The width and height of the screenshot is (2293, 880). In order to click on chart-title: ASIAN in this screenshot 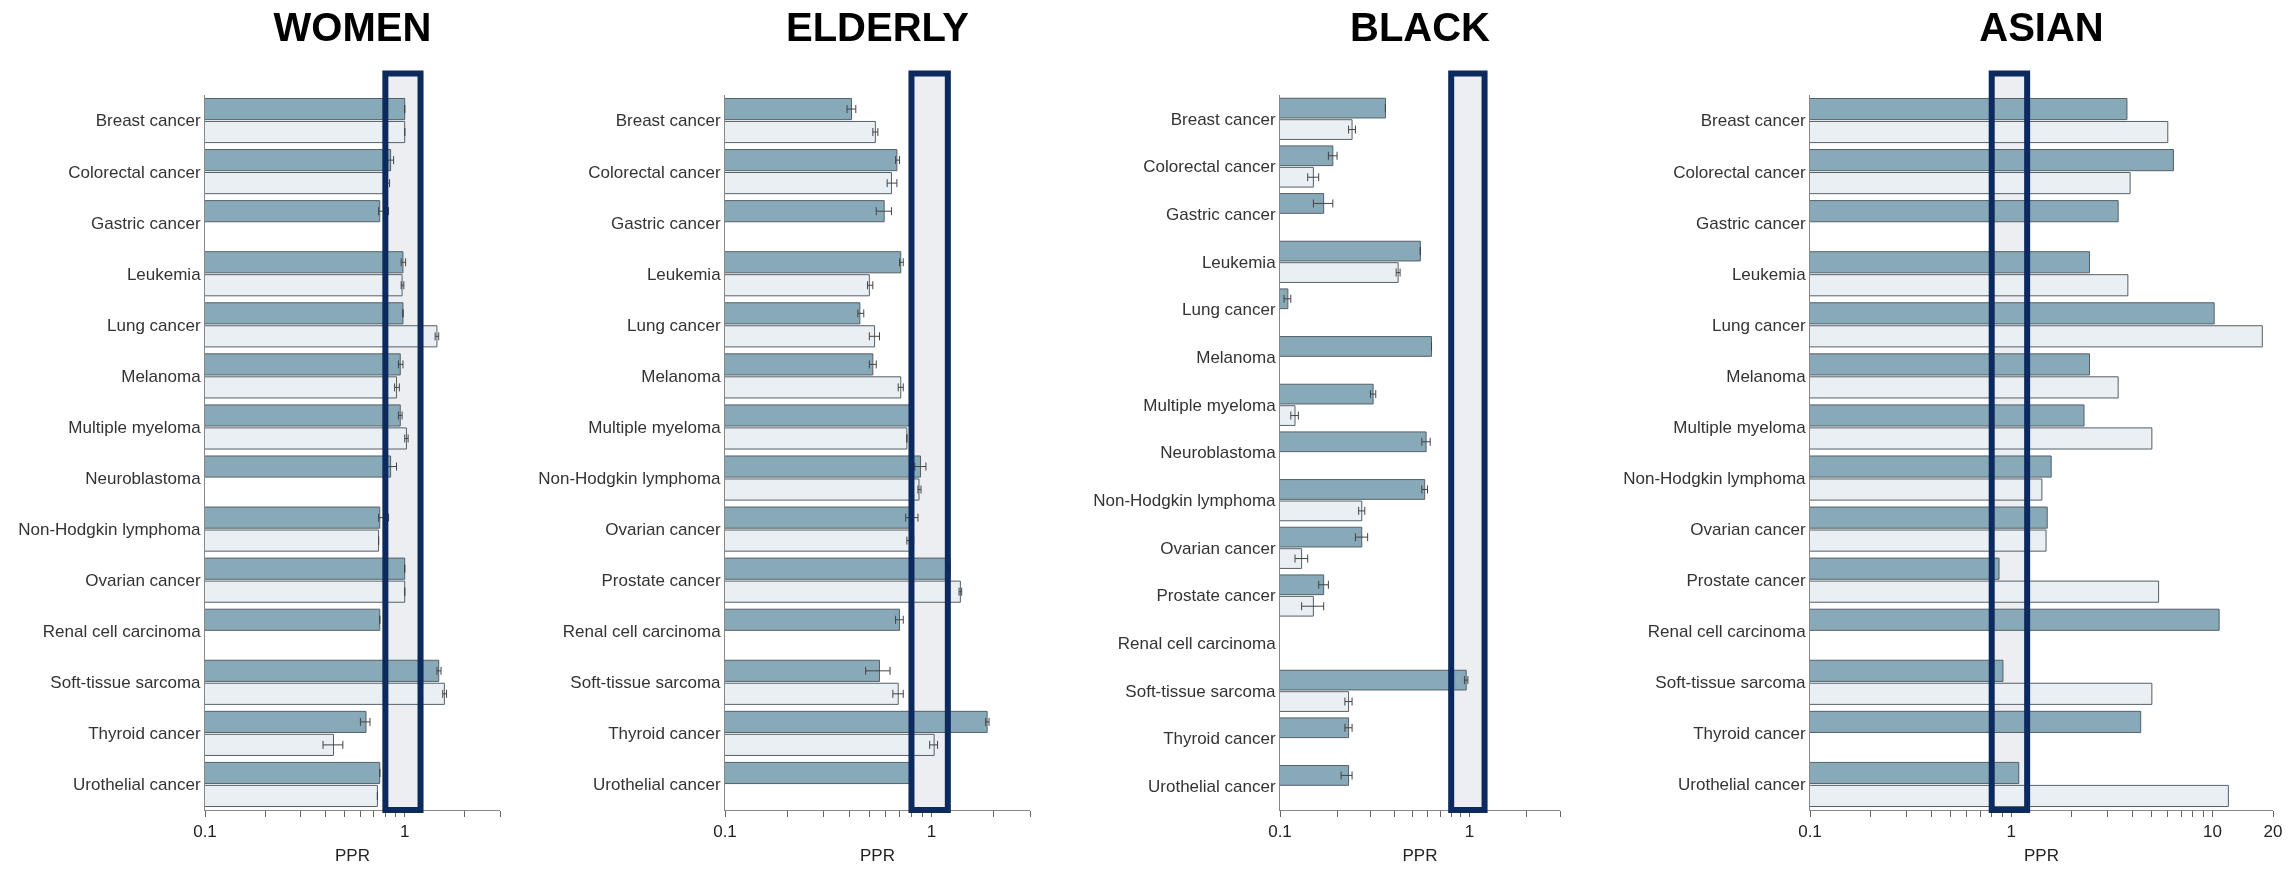, I will do `click(2041, 27)`.